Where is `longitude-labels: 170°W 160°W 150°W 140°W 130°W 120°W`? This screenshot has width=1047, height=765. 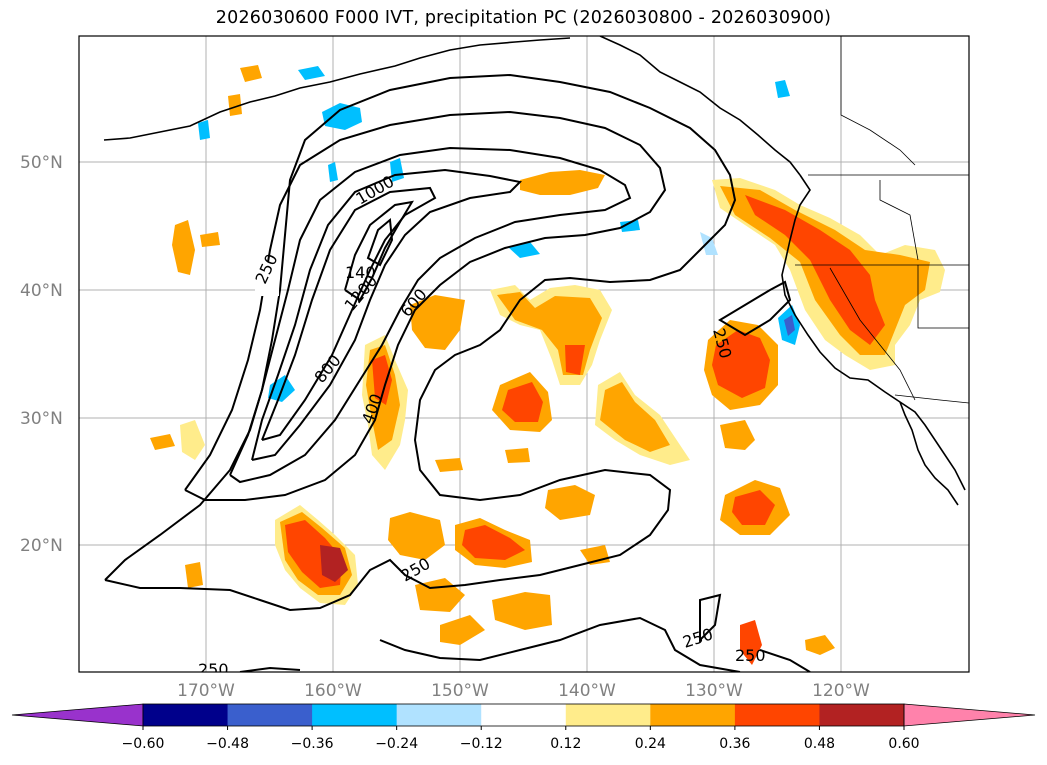 longitude-labels: 170°W 160°W 150°W 140°W 130°W 120°W is located at coordinates (523, 691).